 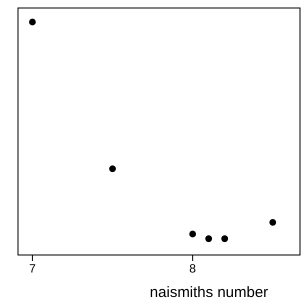 What do you see at coordinates (209, 292) in the screenshot?
I see `x-axis-title: naismiths number` at bounding box center [209, 292].